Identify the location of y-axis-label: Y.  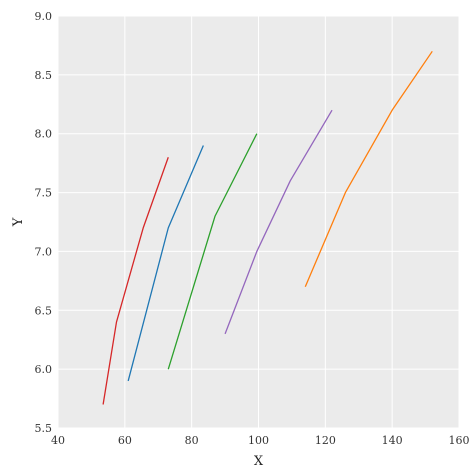
(18, 222).